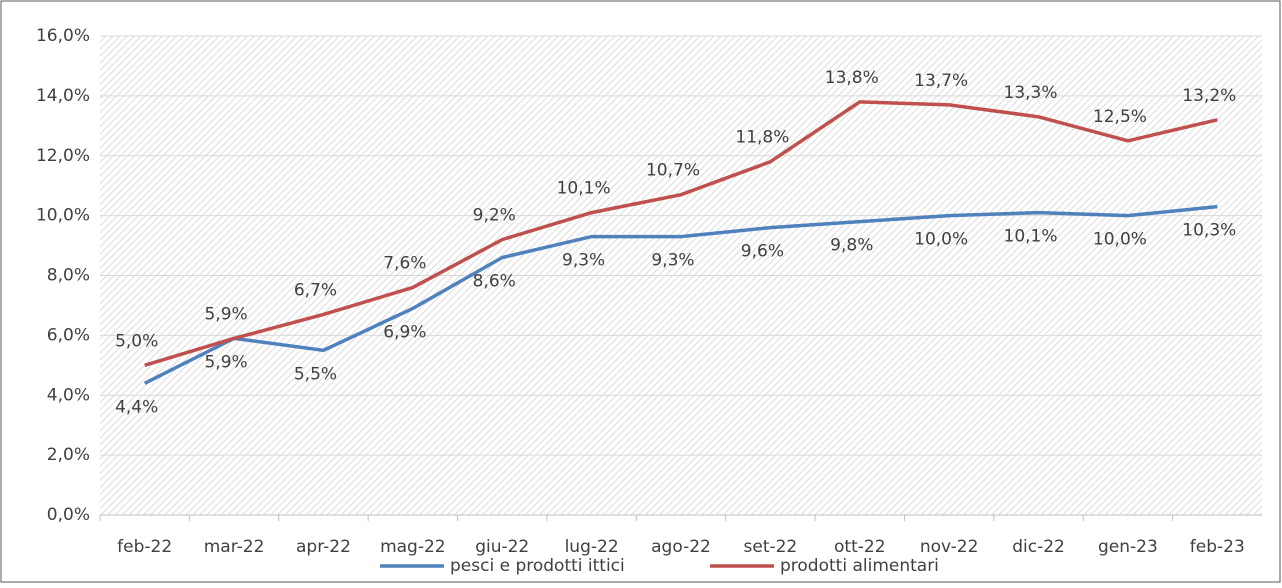 The image size is (1282, 588). Describe the element at coordinates (315, 374) in the screenshot. I see `data-label: 5,5%` at that location.